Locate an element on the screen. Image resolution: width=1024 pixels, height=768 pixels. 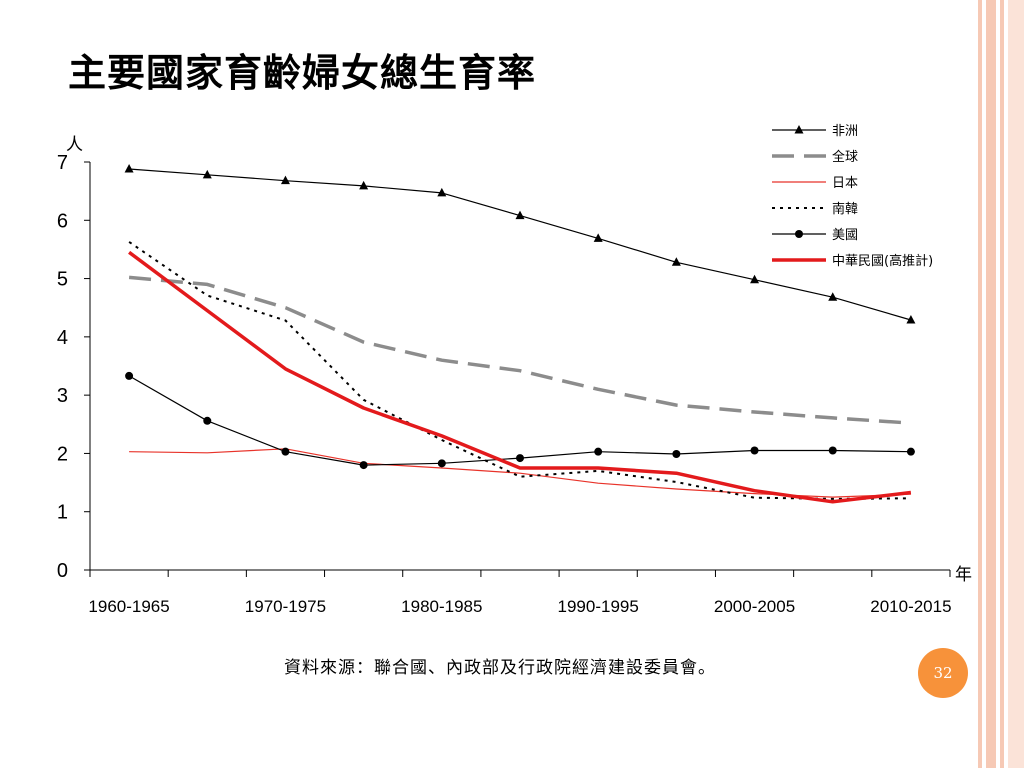
x-tick-label: 1990-1995 is located at coordinates (598, 606).